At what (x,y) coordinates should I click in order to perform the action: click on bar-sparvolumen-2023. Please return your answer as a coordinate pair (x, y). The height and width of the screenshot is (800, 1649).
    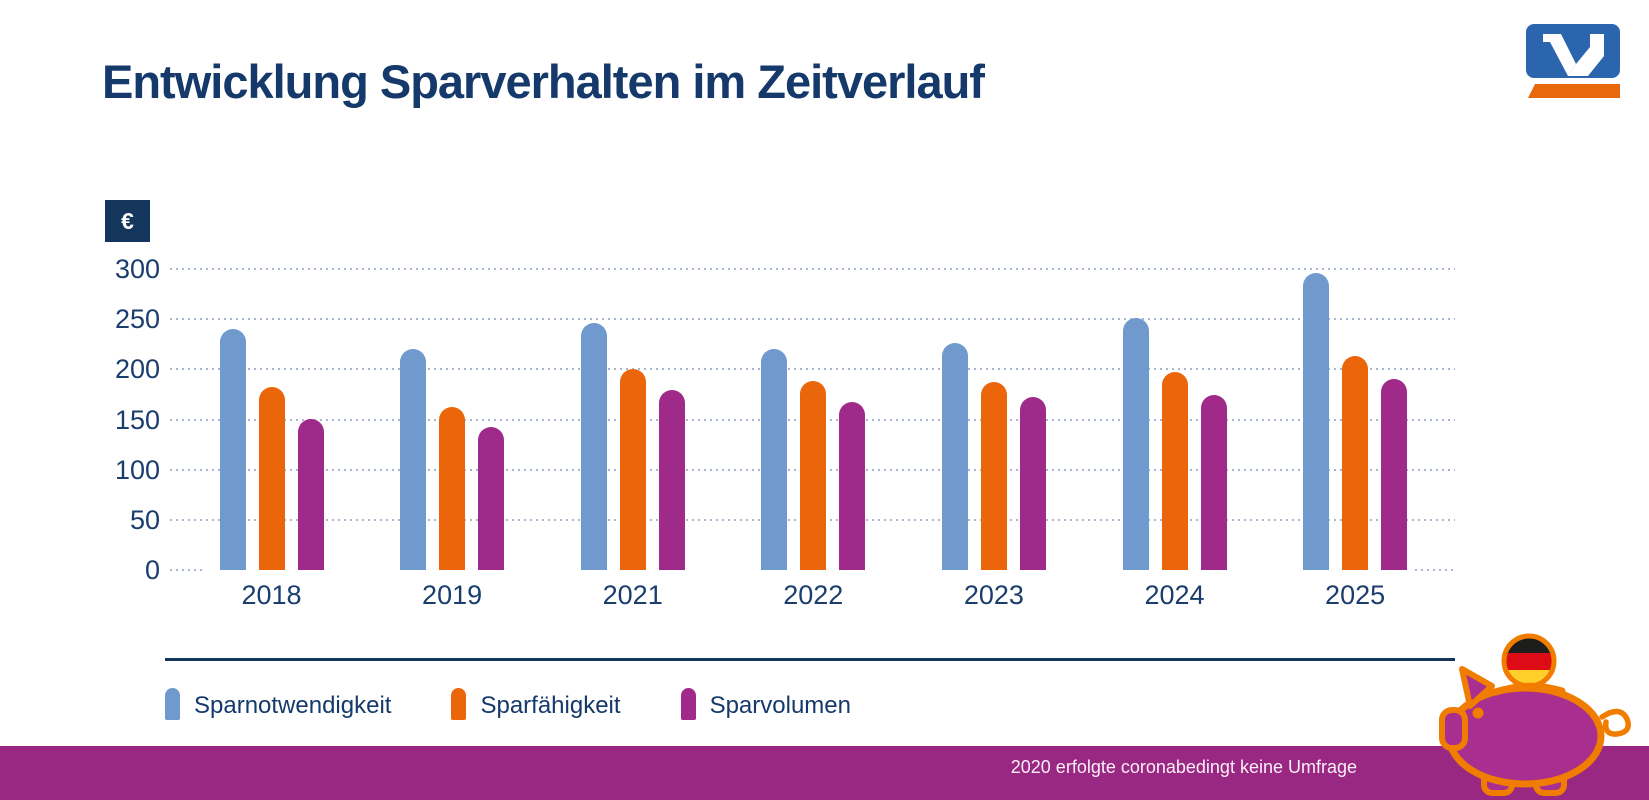
    Looking at the image, I should click on (1032, 483).